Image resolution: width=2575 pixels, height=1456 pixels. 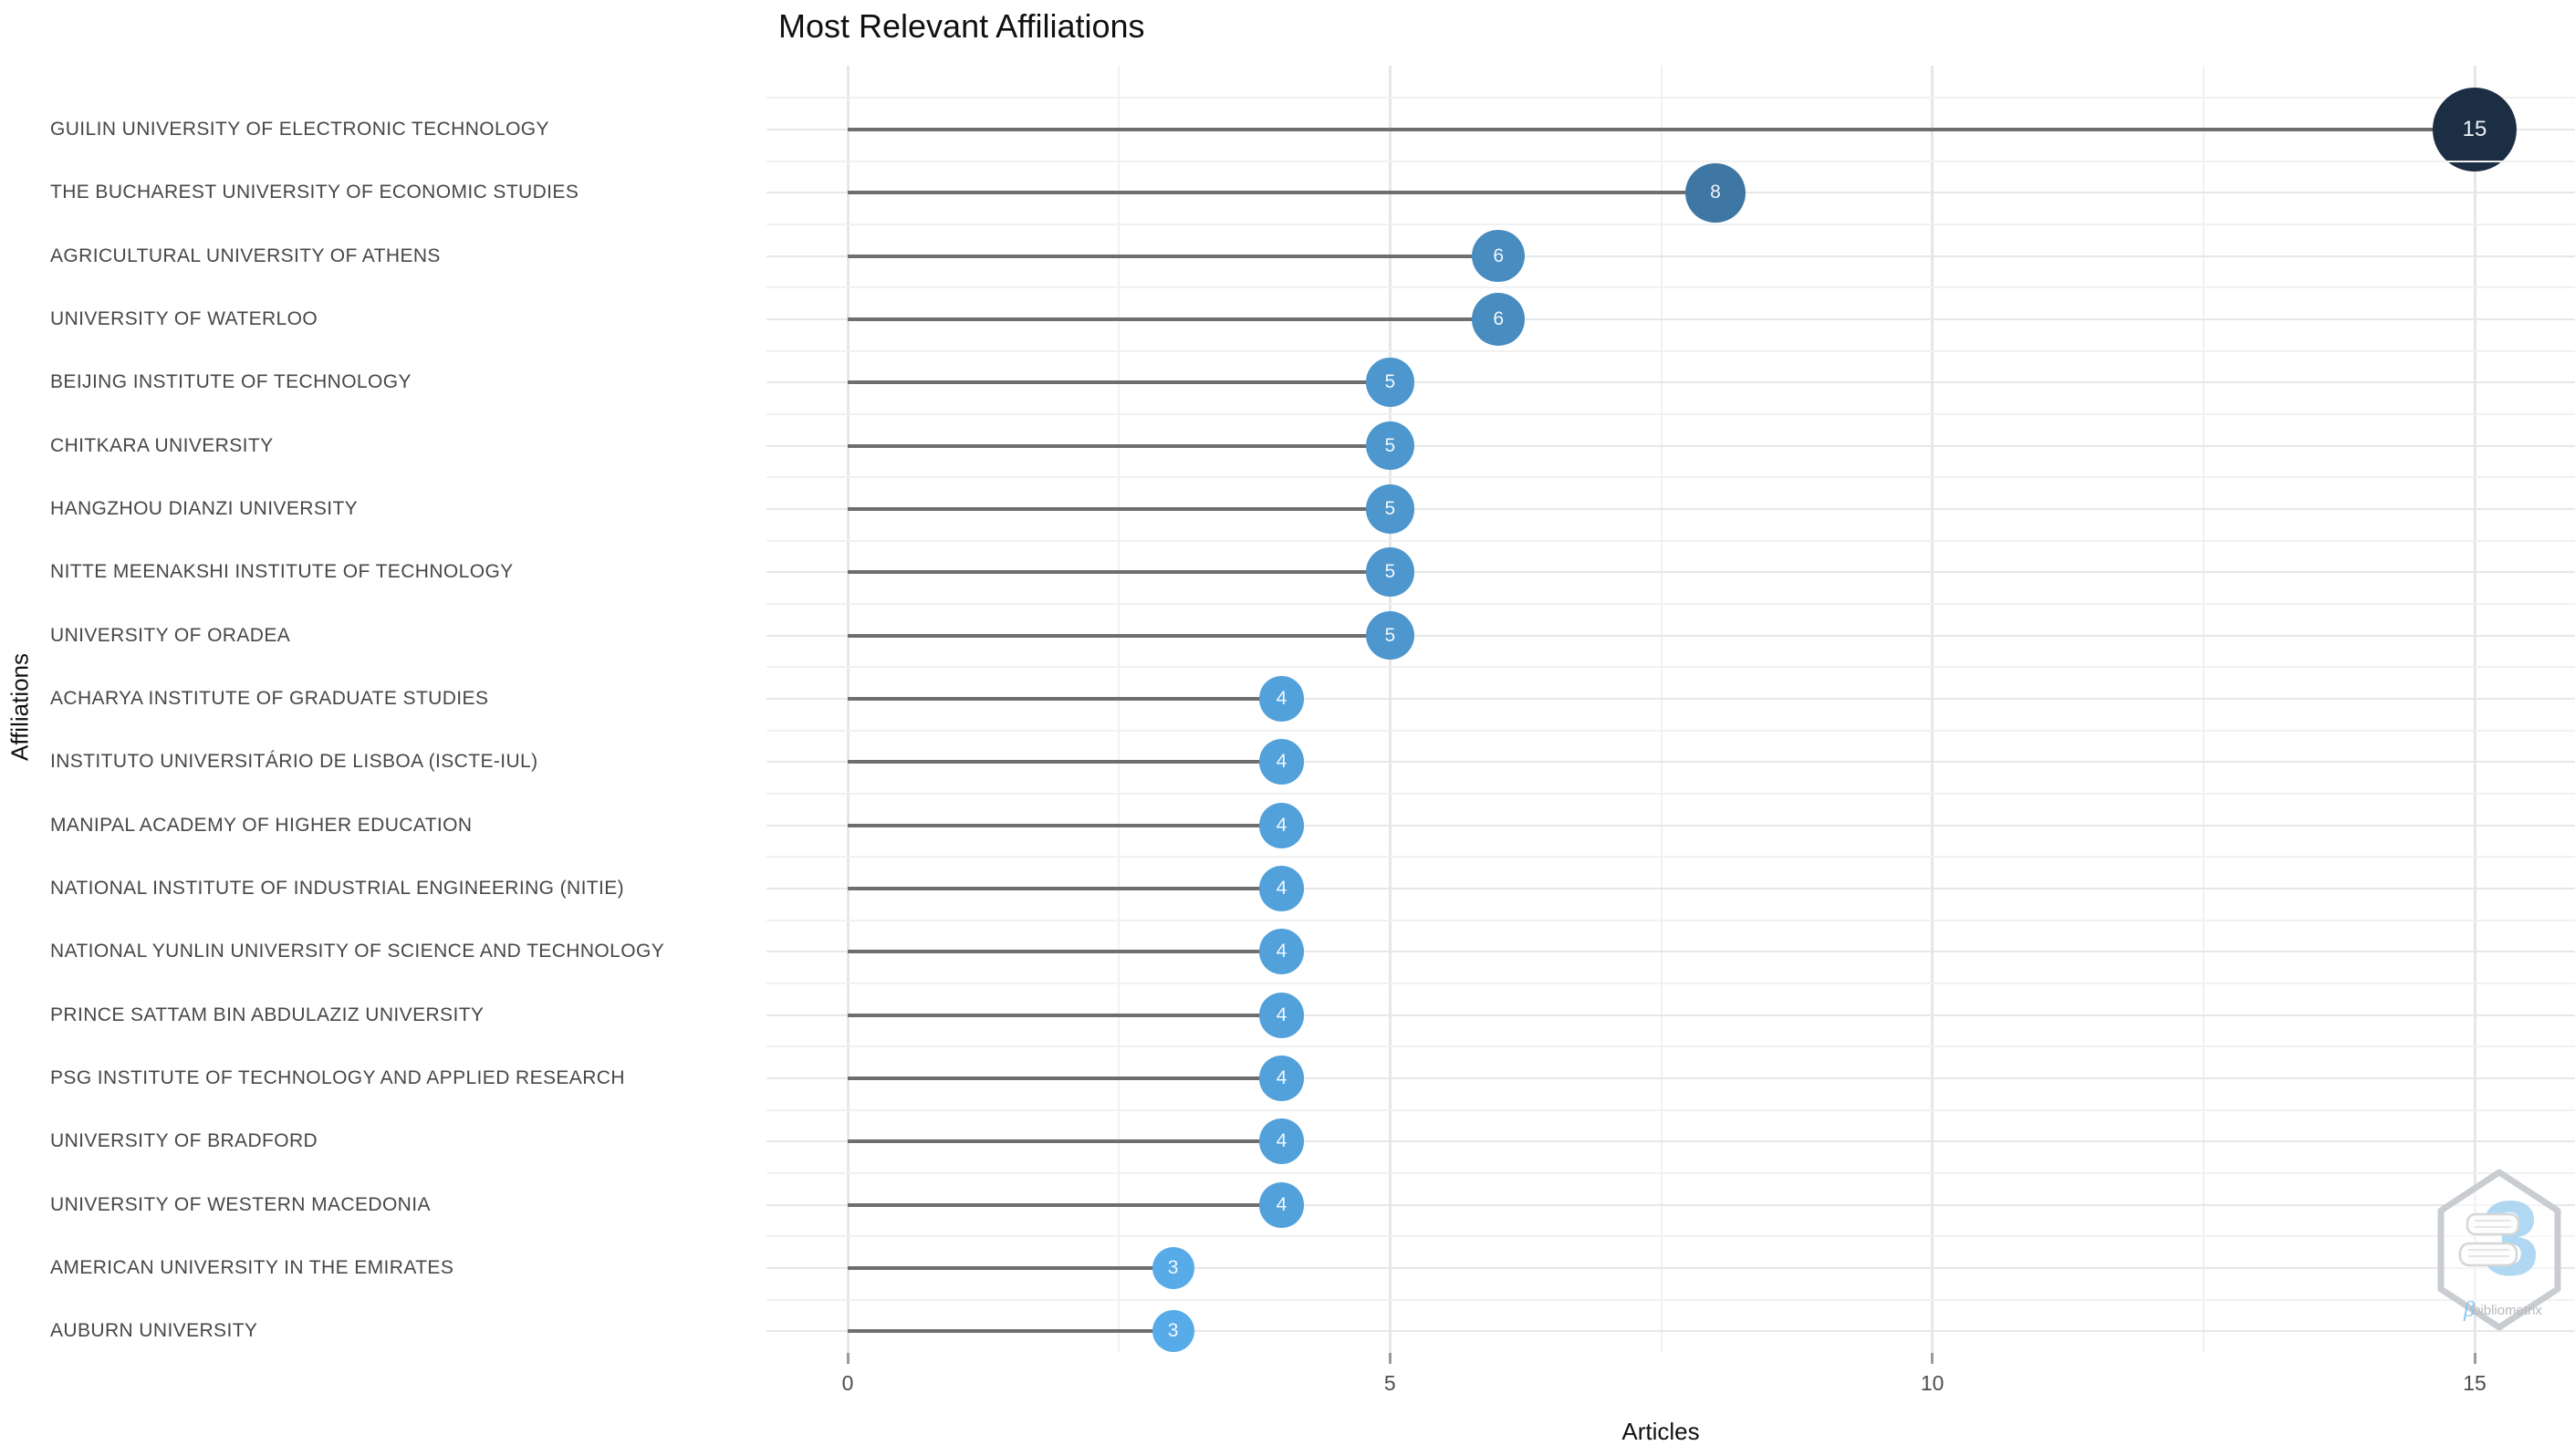 I want to click on lollipop-point: 15, so click(x=2475, y=130).